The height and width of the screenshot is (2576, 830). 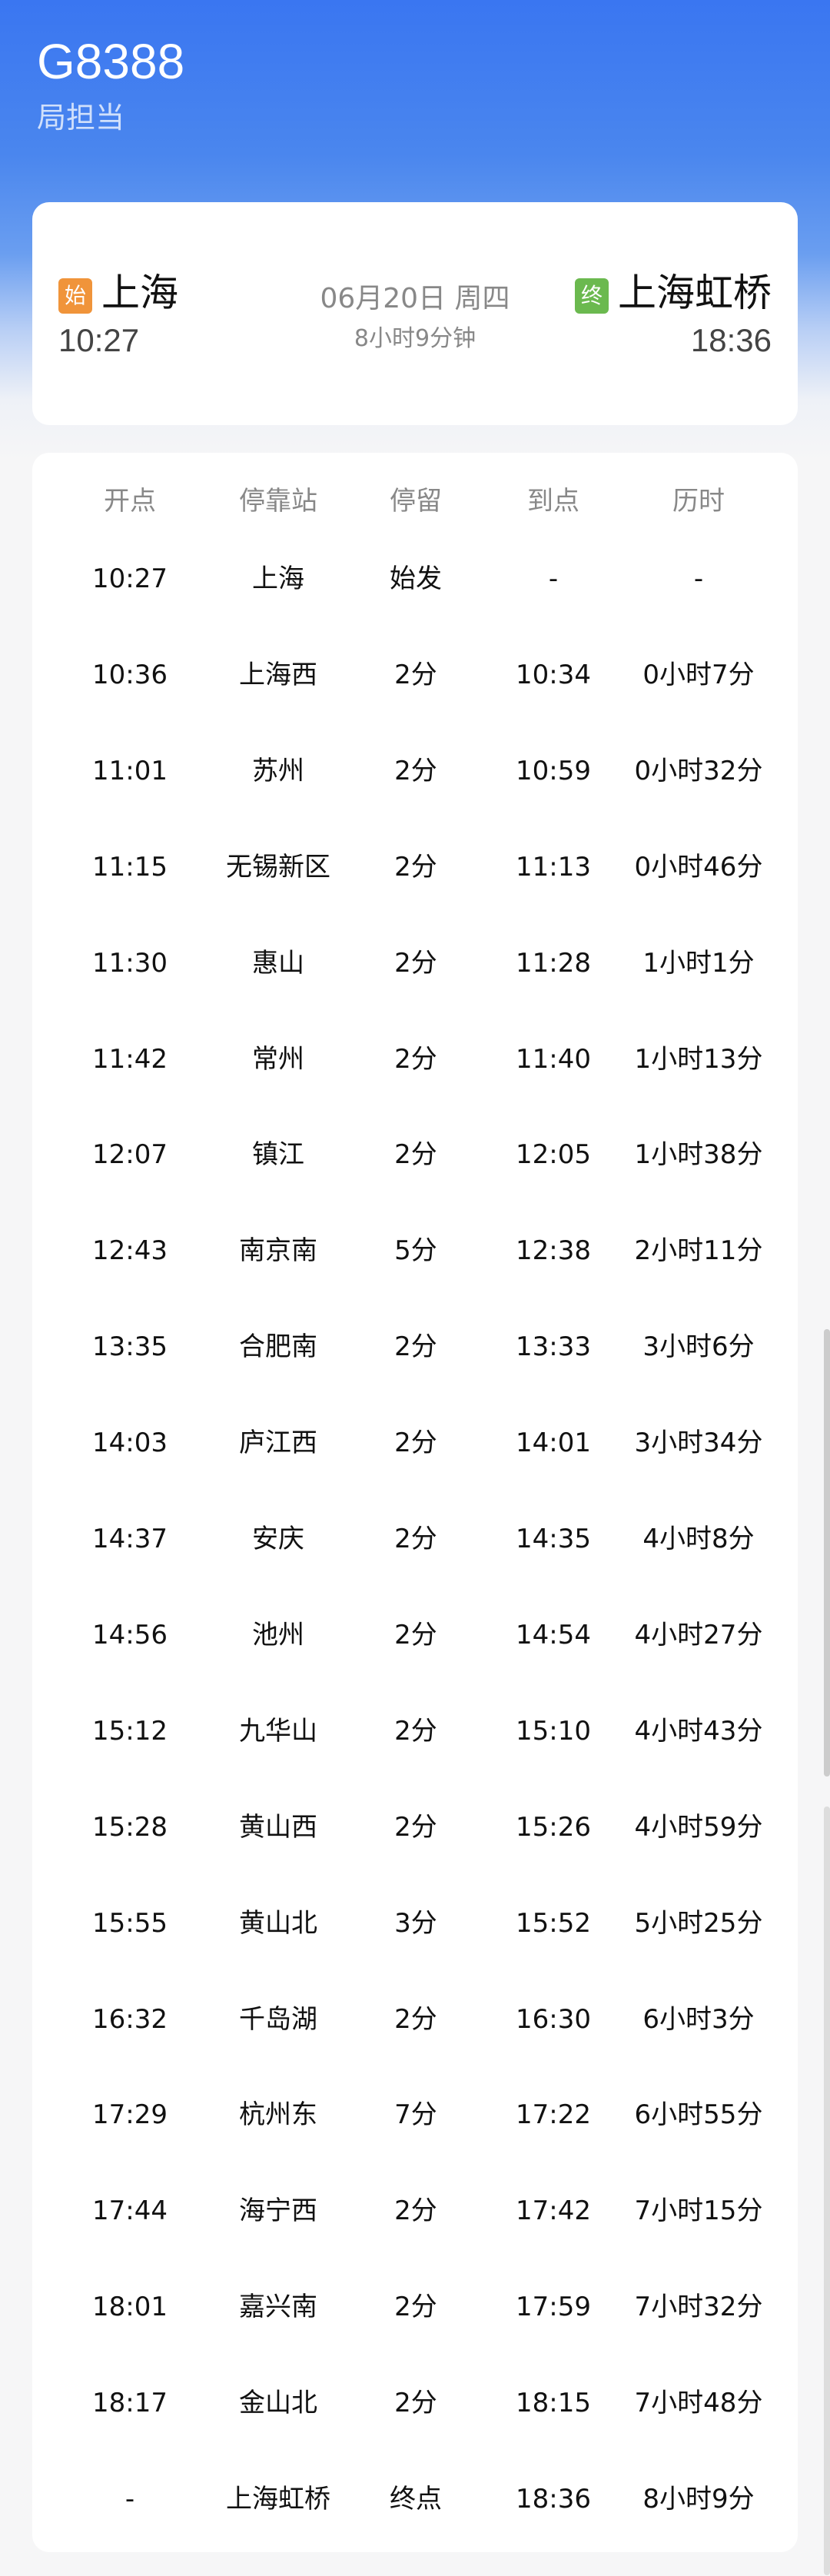 What do you see at coordinates (415, 1635) in the screenshot?
I see `table-row: 14:56 池州 2分 14:54 4小时27分` at bounding box center [415, 1635].